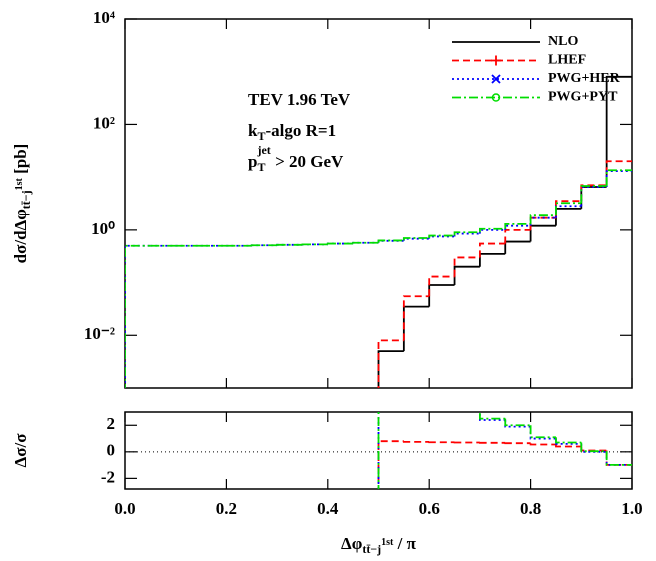 This screenshot has height=561, width=656. What do you see at coordinates (567, 60) in the screenshot?
I see `legend-label: LHEF` at bounding box center [567, 60].